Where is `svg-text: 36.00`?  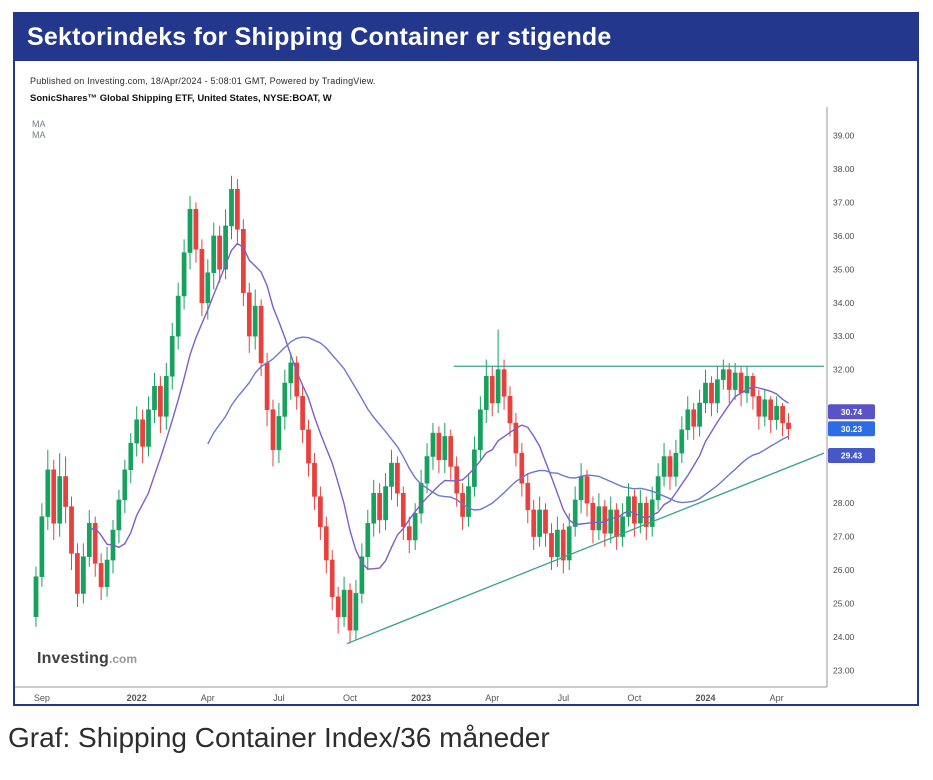
svg-text: 36.00 is located at coordinates (844, 236).